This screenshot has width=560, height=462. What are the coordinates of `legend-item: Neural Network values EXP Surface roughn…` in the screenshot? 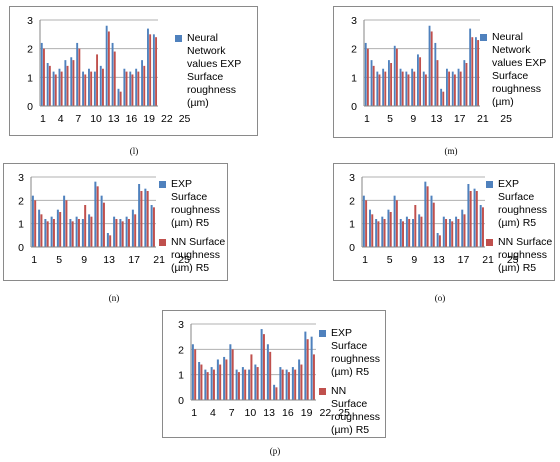 It's located at (215, 71).